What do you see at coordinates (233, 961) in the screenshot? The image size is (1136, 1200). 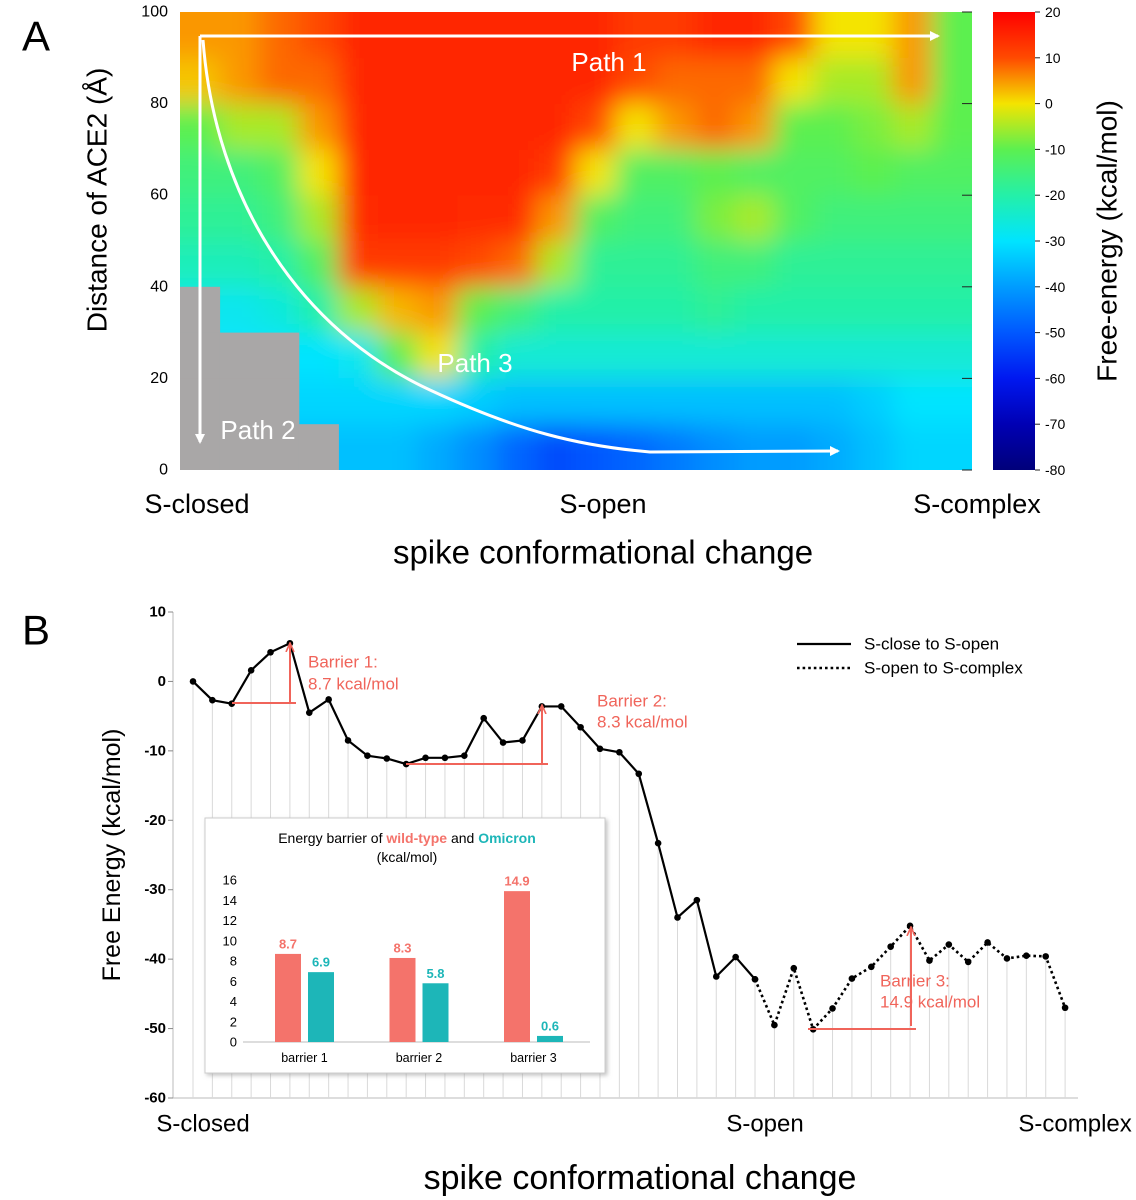 I see `y-tick-label: 8` at bounding box center [233, 961].